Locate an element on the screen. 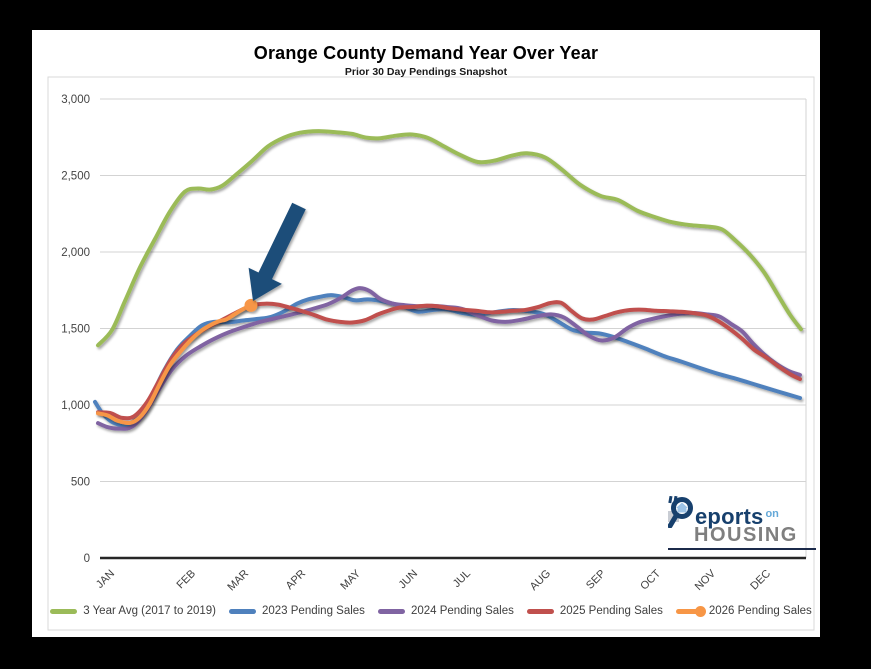 The height and width of the screenshot is (669, 871). legend-item-2026-pending-sales: 2026 Pending Sales is located at coordinates (743, 611).